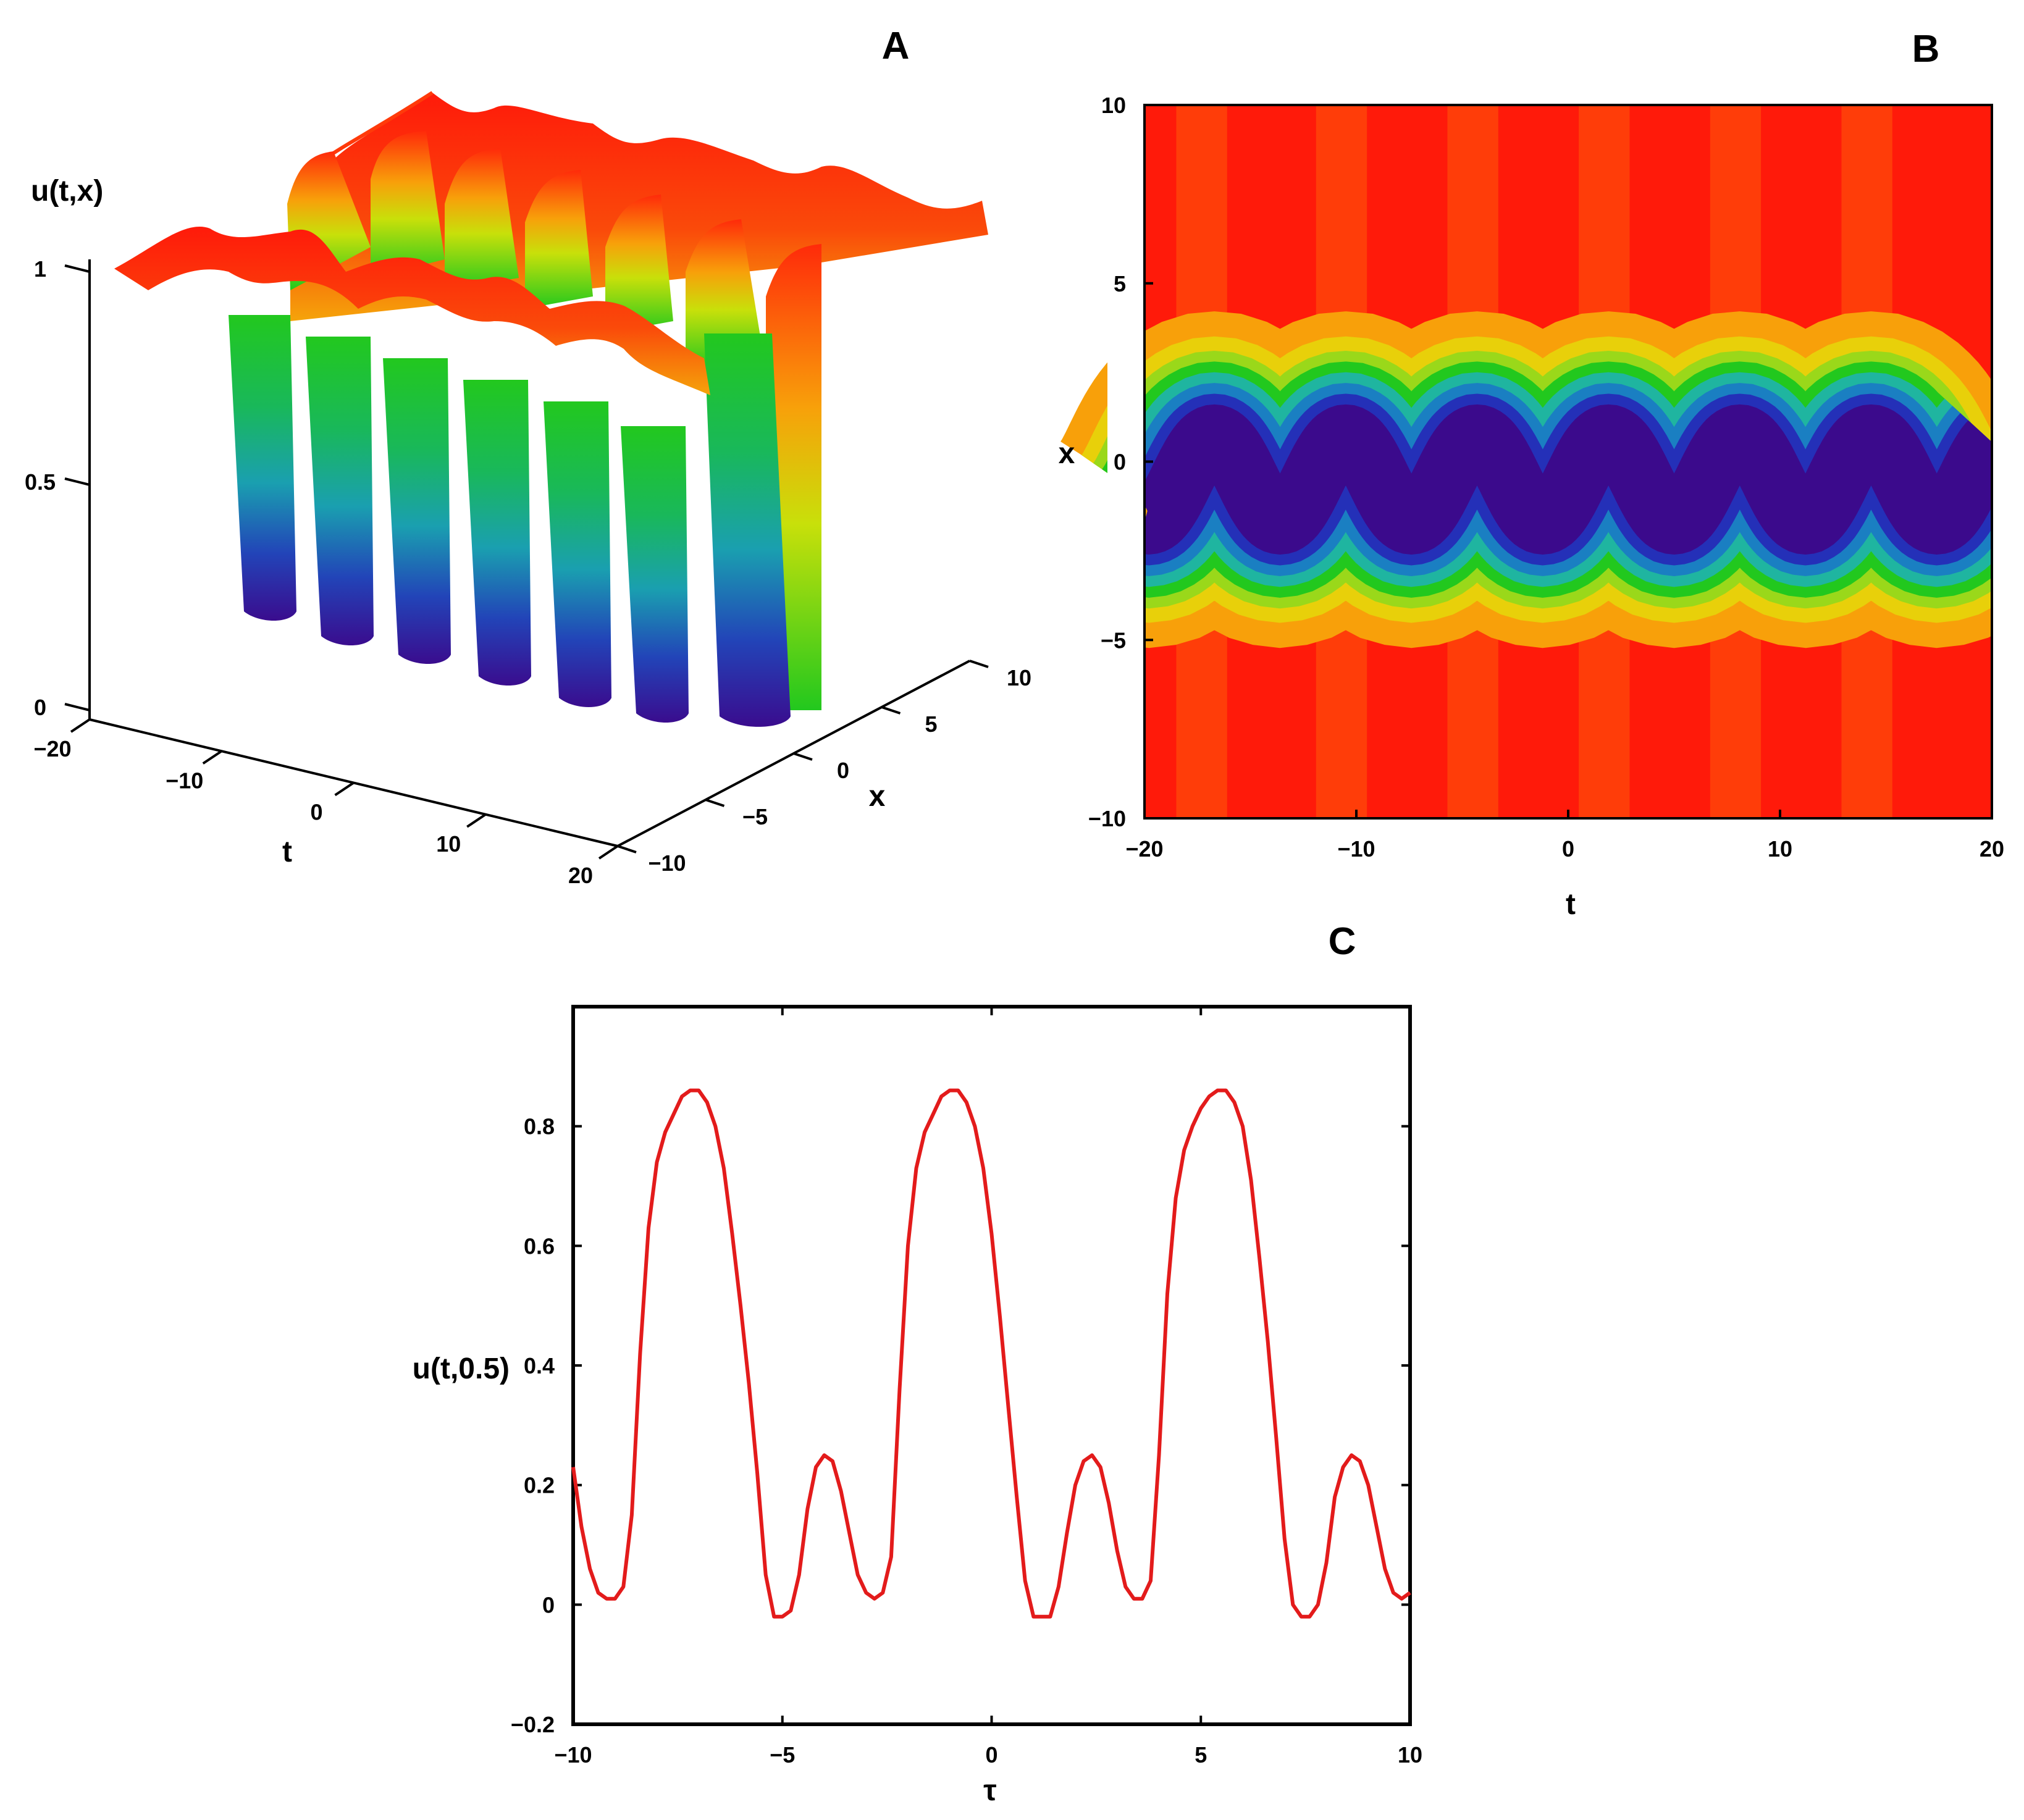  Describe the element at coordinates (1019, 677) in the screenshot. I see `x-tick-label: 10` at that location.